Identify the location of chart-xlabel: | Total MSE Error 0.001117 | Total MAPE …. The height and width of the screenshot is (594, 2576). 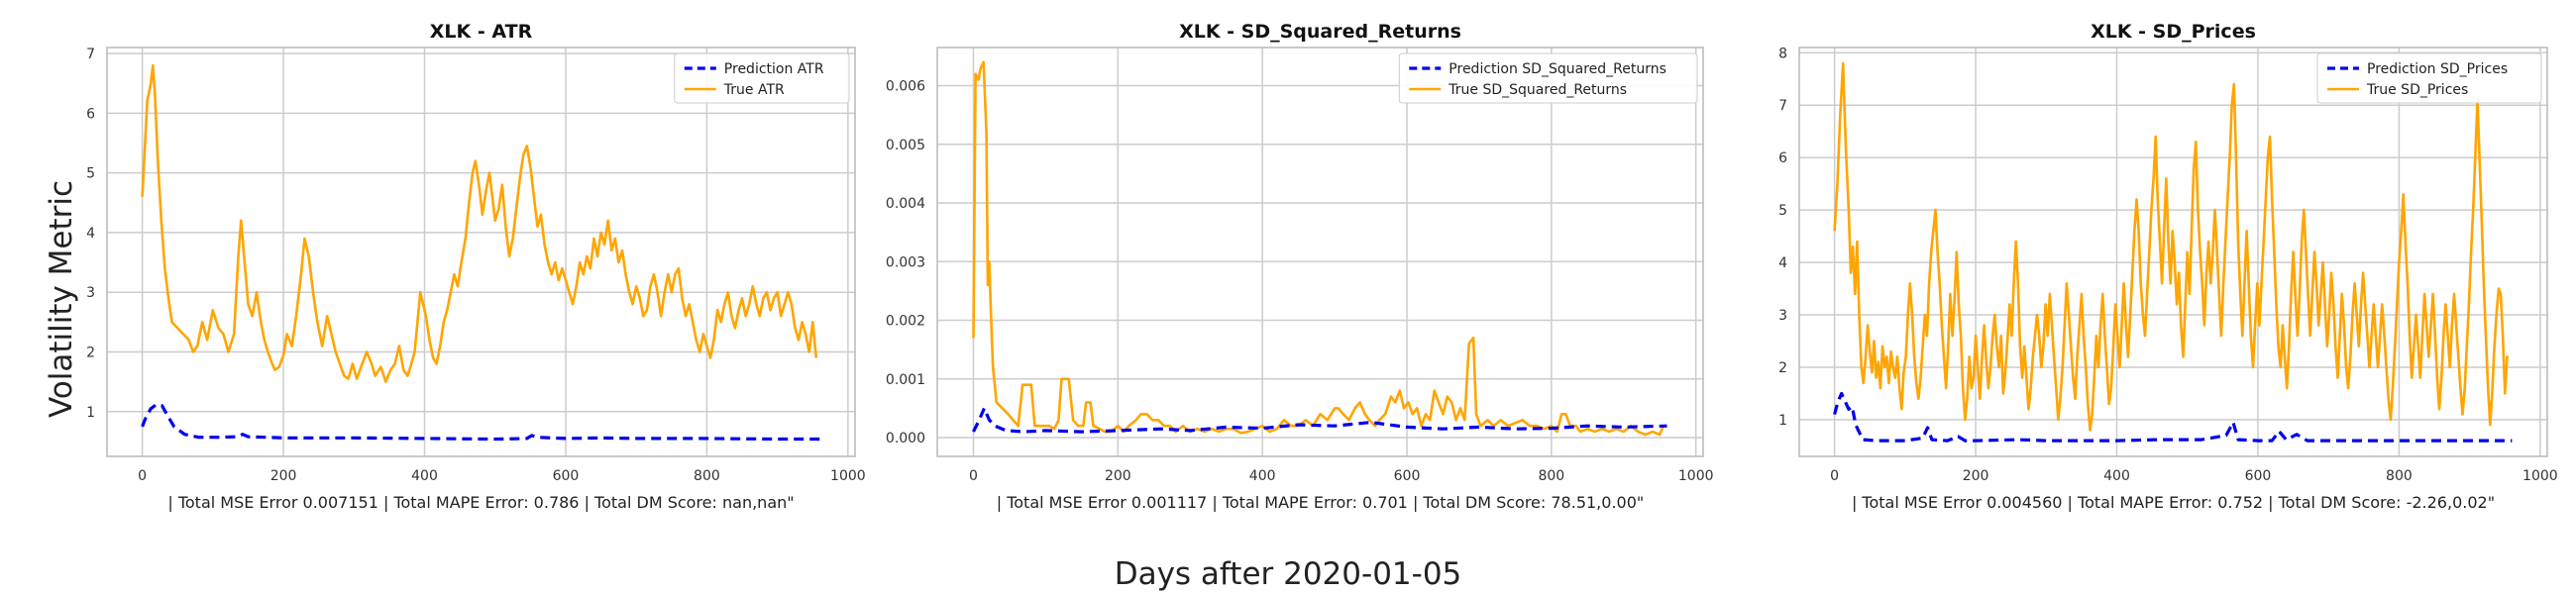
(1321, 503).